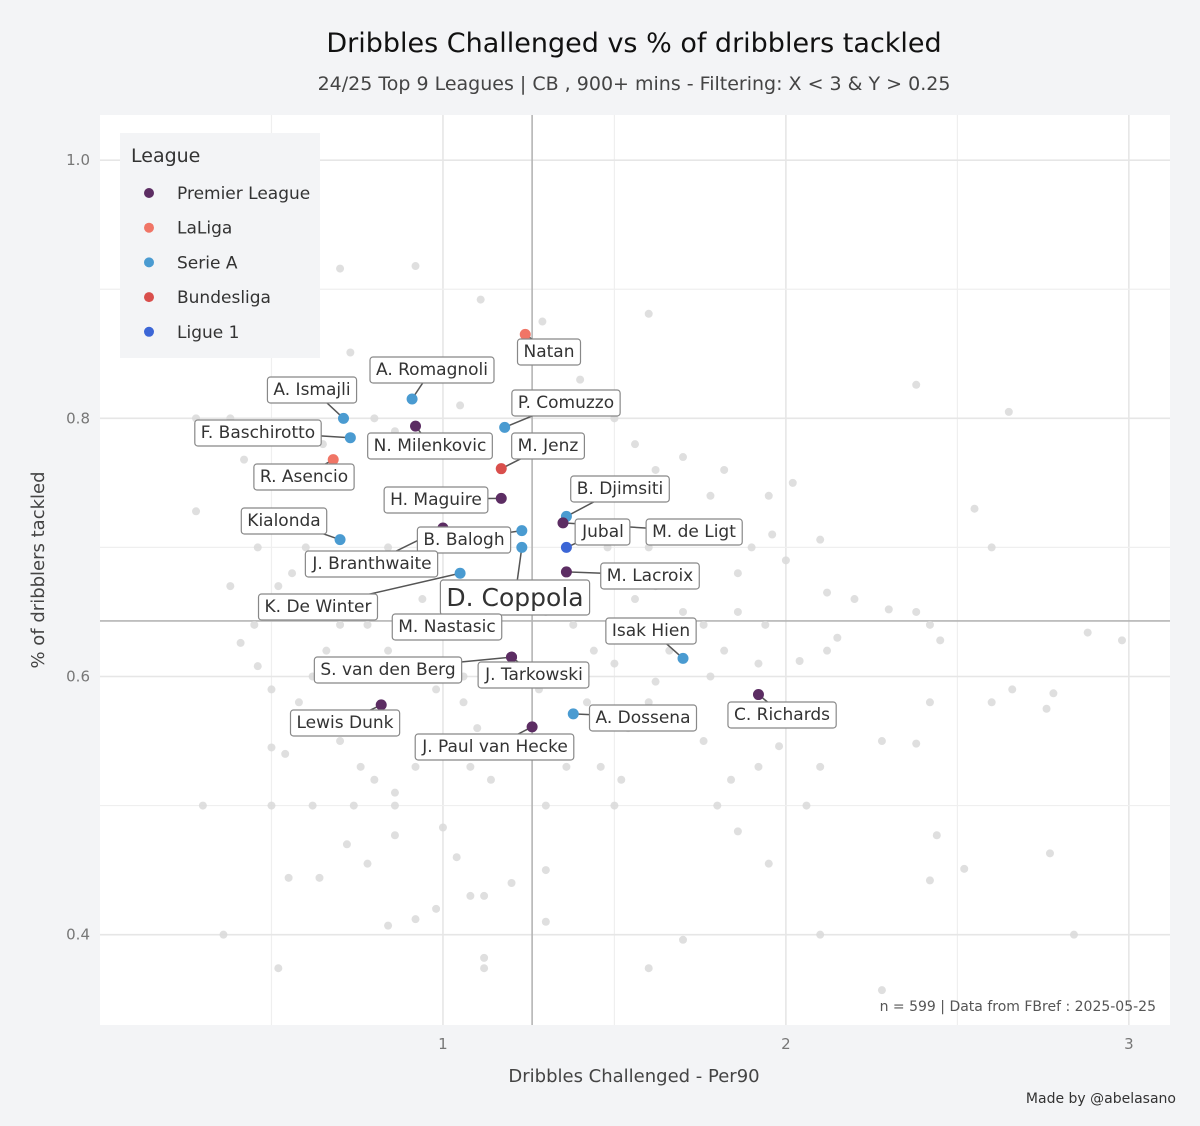 The image size is (1200, 1126). I want to click on player-label-text: S. van den Berg, so click(387, 670).